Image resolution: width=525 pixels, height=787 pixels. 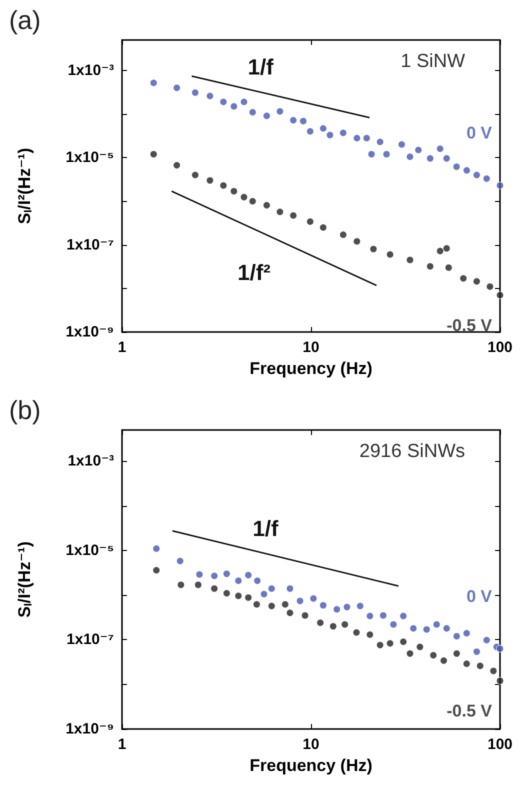 What do you see at coordinates (25, 410) in the screenshot?
I see `chart-title: (b)` at bounding box center [25, 410].